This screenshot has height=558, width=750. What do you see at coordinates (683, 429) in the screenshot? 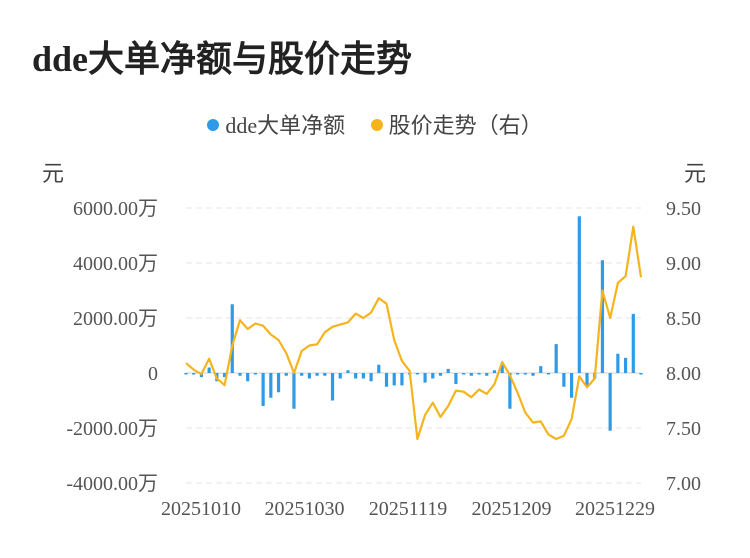
I see `y-right-tick-label: 7.50` at bounding box center [683, 429].